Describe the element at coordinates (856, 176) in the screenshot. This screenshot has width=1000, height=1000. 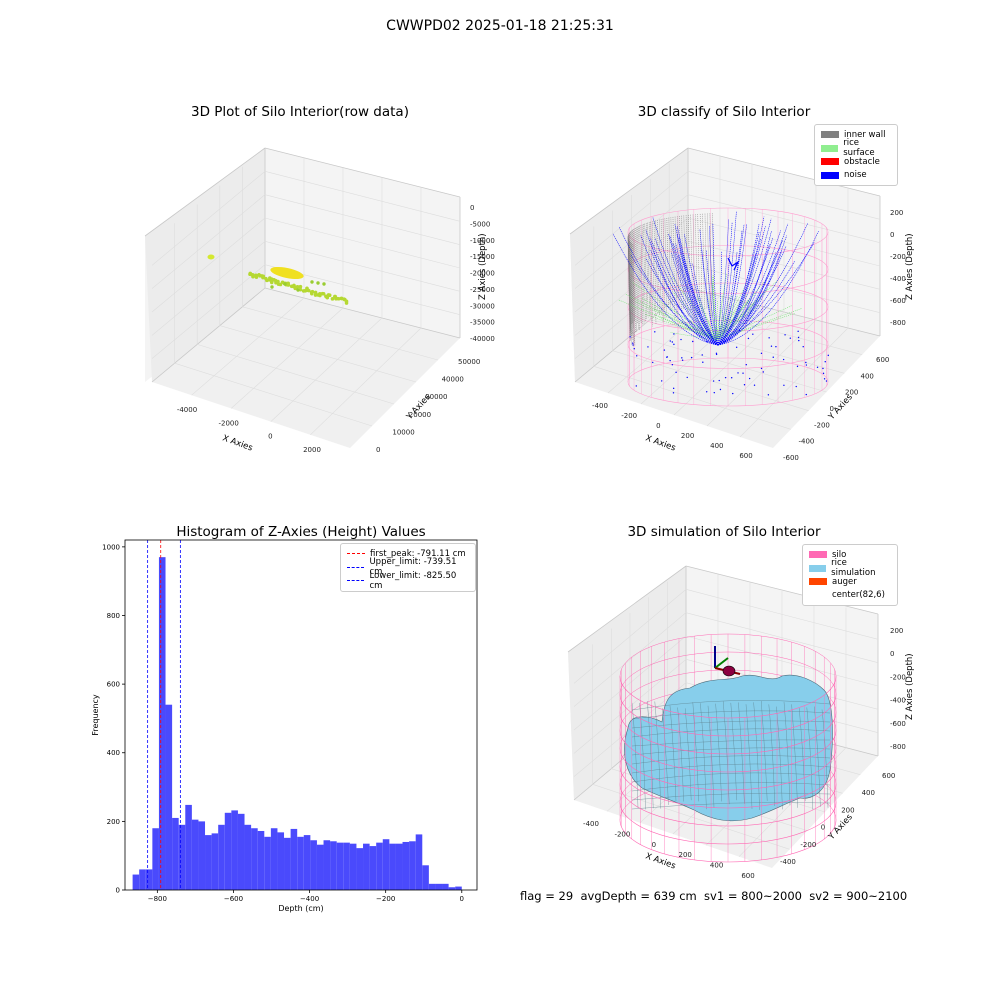
I see `classify-legend-item: noise` at that location.